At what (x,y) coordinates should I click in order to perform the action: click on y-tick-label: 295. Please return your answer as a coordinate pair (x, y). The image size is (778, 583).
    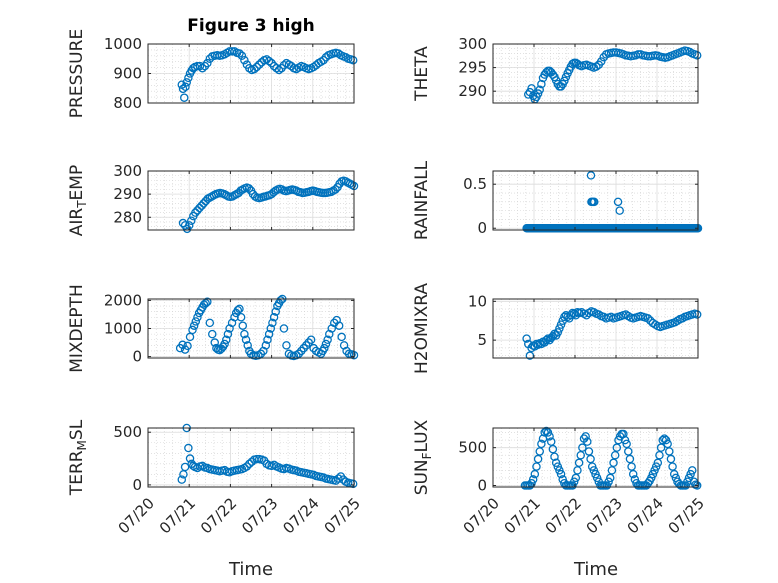
    Looking at the image, I should click on (472, 68).